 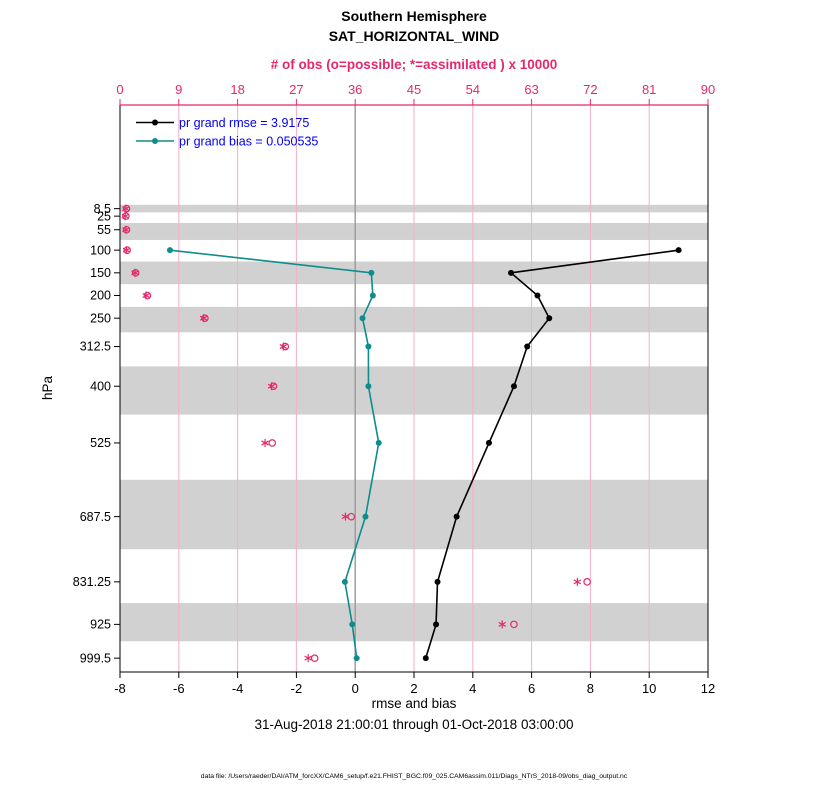 I want to click on svg-text: -8, so click(x=120, y=688).